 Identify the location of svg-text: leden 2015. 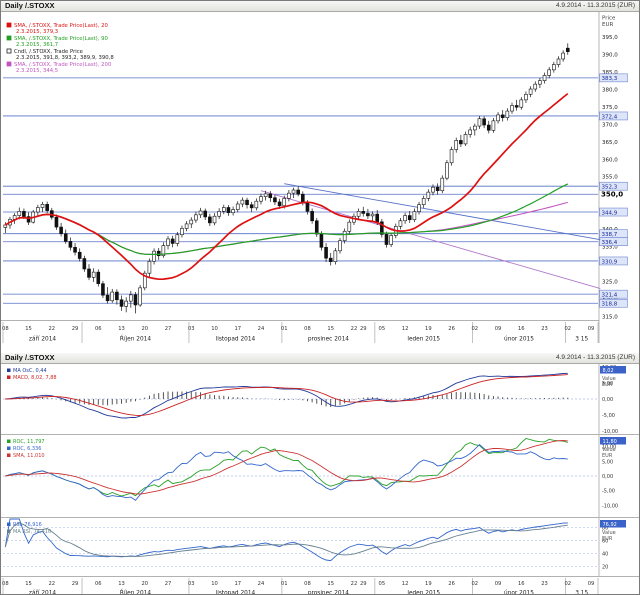
(423, 340).